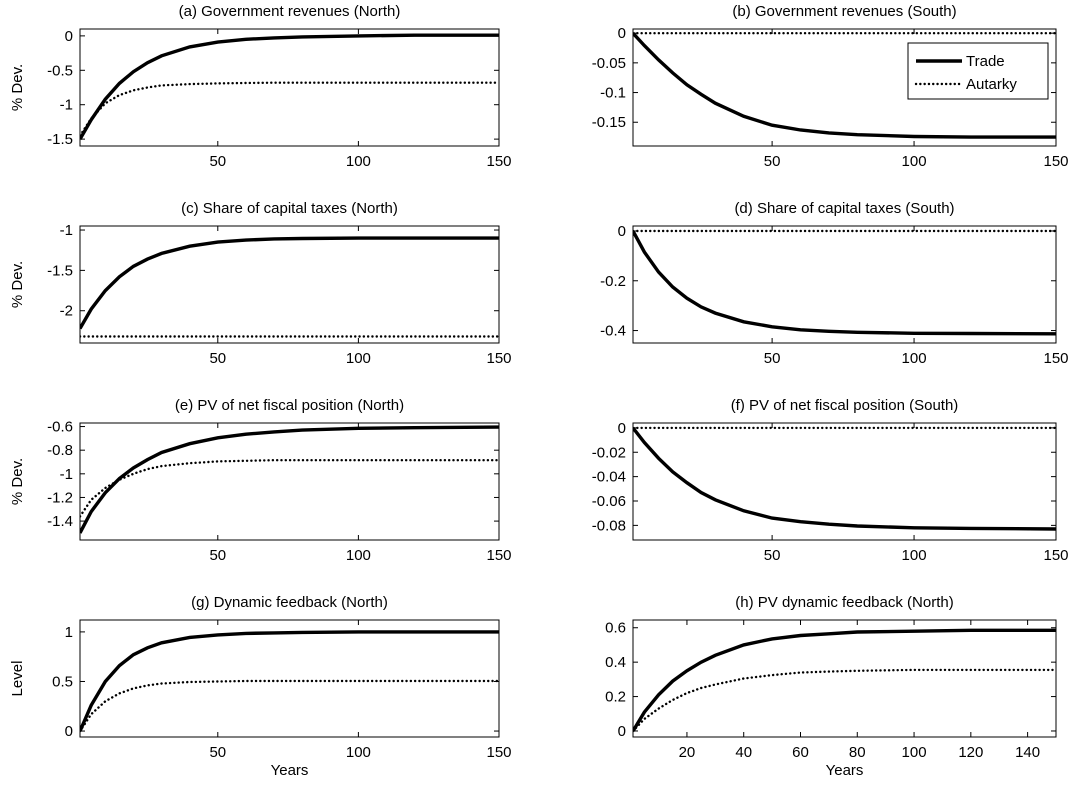  Describe the element at coordinates (615, 697) in the screenshot. I see `y-tick-label: 0.2` at that location.